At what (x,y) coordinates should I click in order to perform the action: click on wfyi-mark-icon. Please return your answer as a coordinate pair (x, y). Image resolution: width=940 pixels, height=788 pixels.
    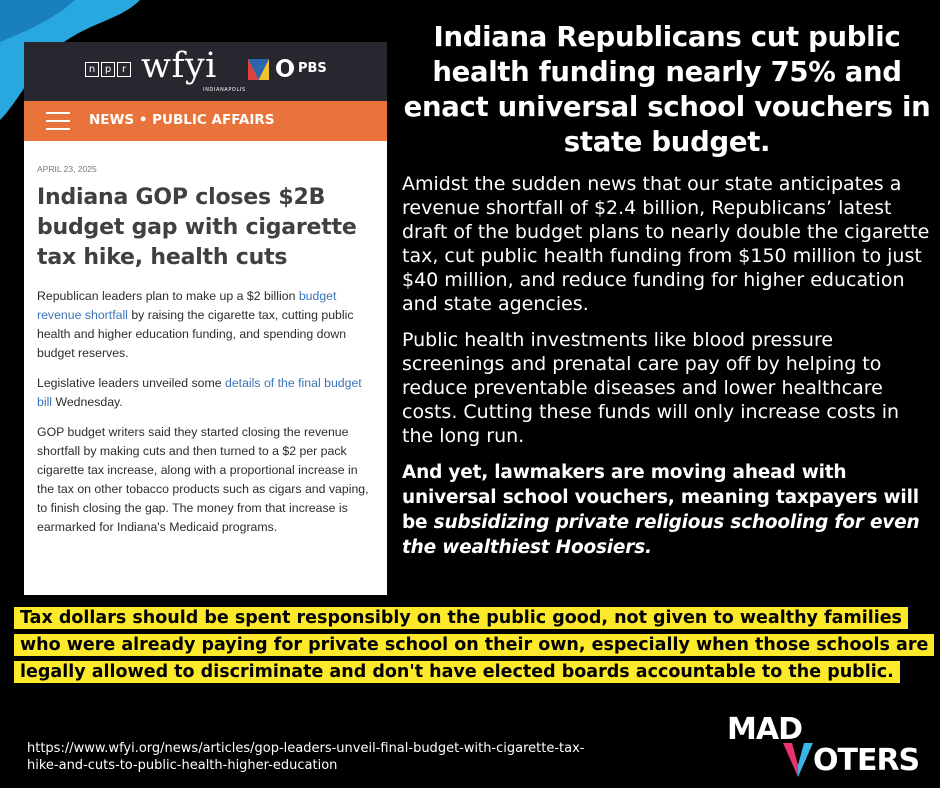
    Looking at the image, I should click on (258, 69).